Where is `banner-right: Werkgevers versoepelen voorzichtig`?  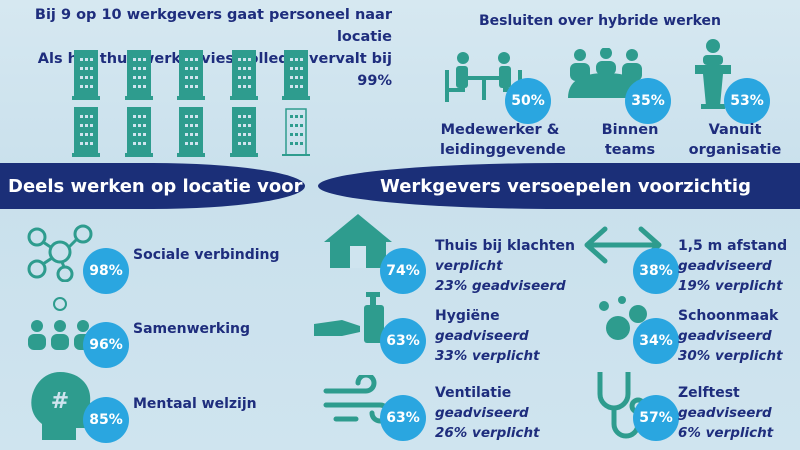 banner-right: Werkgevers versoepelen voorzichtig is located at coordinates (559, 186).